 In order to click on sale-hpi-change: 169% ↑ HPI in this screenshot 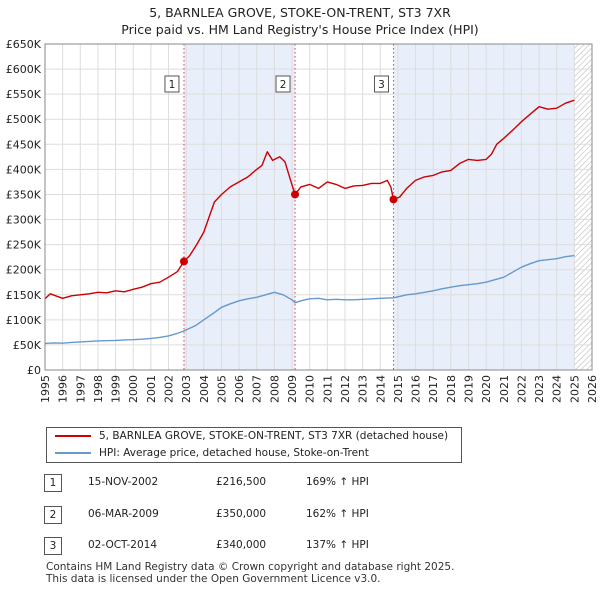, I will do `click(337, 482)`.